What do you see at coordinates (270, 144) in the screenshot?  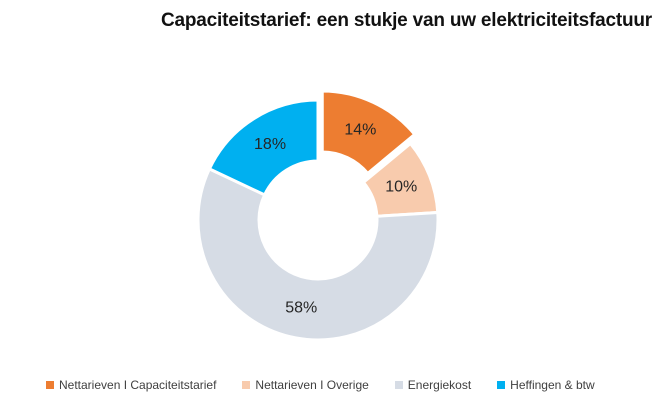 I see `slice-data-label: 18%` at bounding box center [270, 144].